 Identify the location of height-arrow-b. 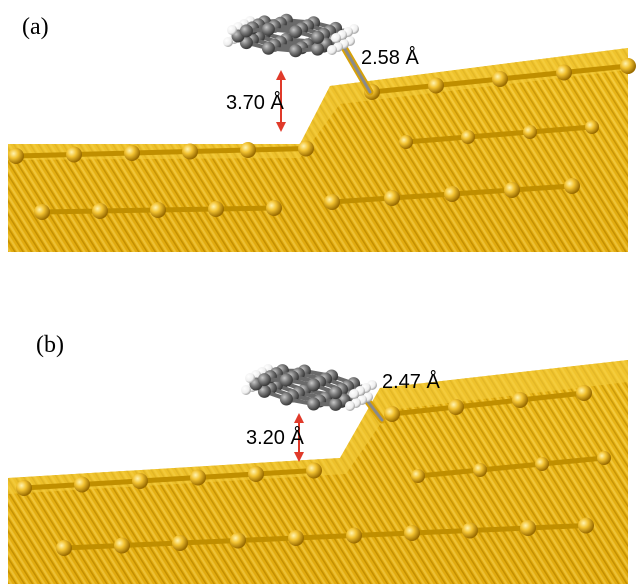
(299, 437).